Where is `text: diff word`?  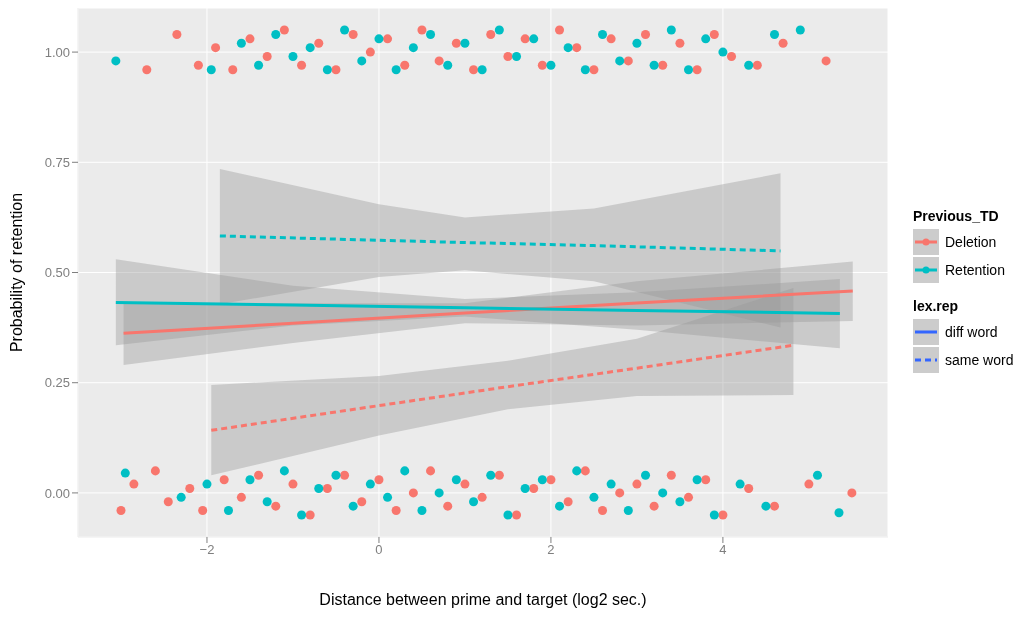 text: diff word is located at coordinates (971, 332).